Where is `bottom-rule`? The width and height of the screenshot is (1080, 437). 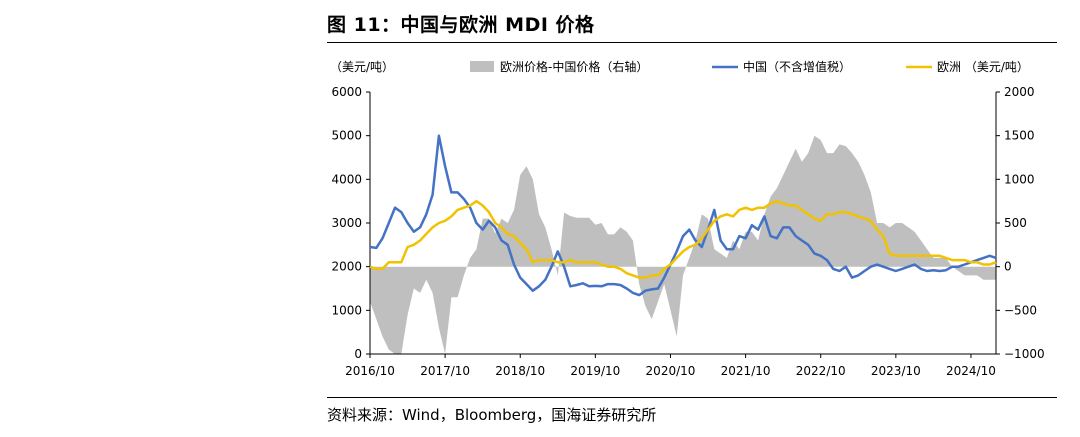 bottom-rule is located at coordinates (692, 397).